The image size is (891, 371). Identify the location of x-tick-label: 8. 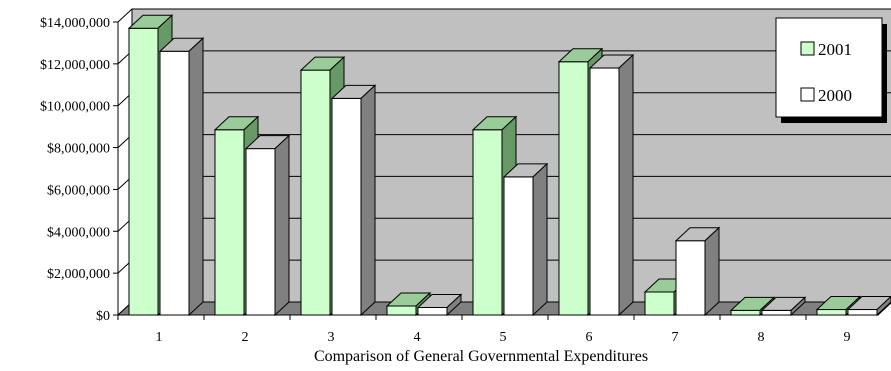
(761, 337).